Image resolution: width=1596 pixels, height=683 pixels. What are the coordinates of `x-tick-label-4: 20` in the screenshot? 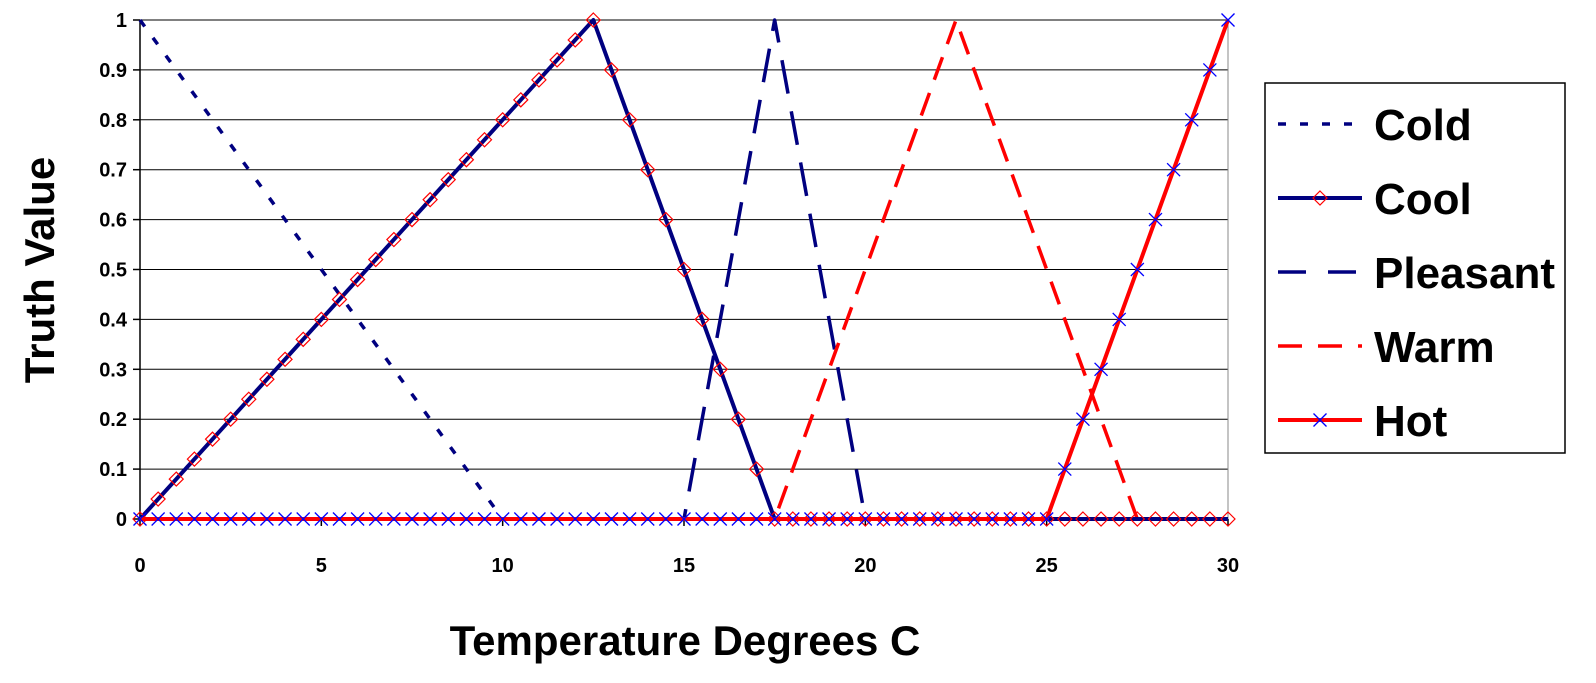 It's located at (865, 566).